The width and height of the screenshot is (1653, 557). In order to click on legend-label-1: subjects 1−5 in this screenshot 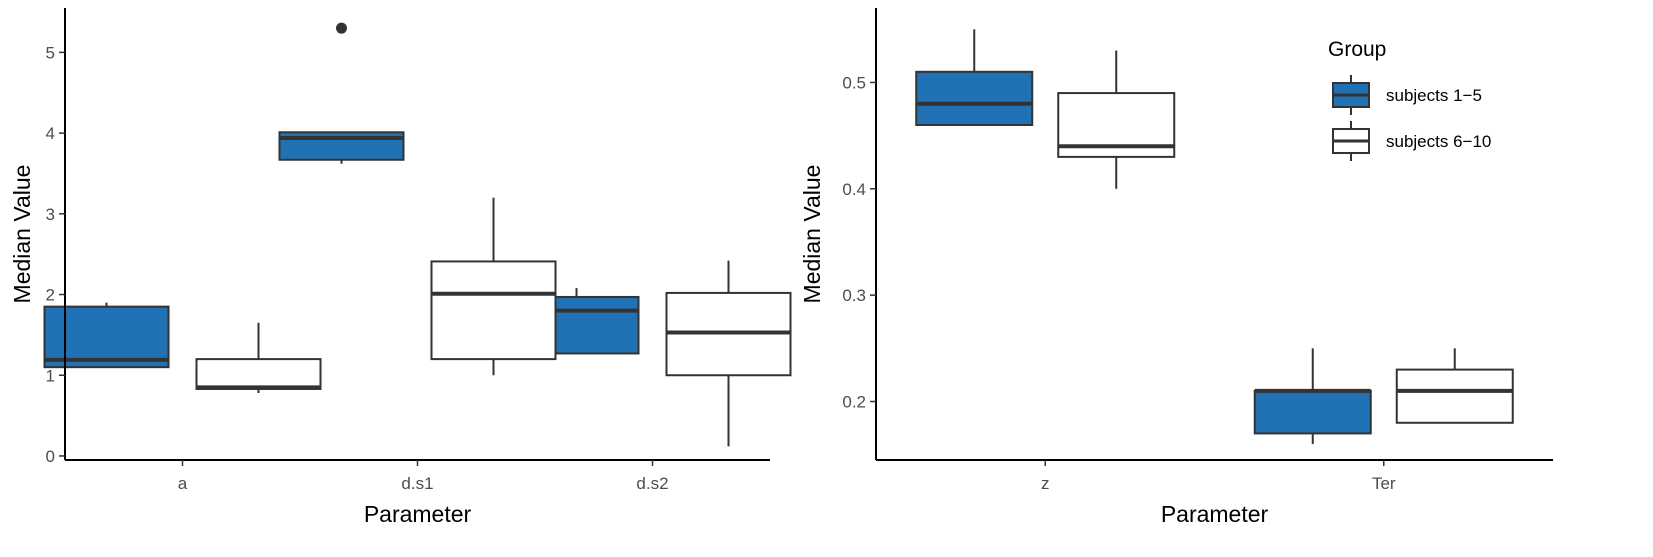, I will do `click(1434, 95)`.